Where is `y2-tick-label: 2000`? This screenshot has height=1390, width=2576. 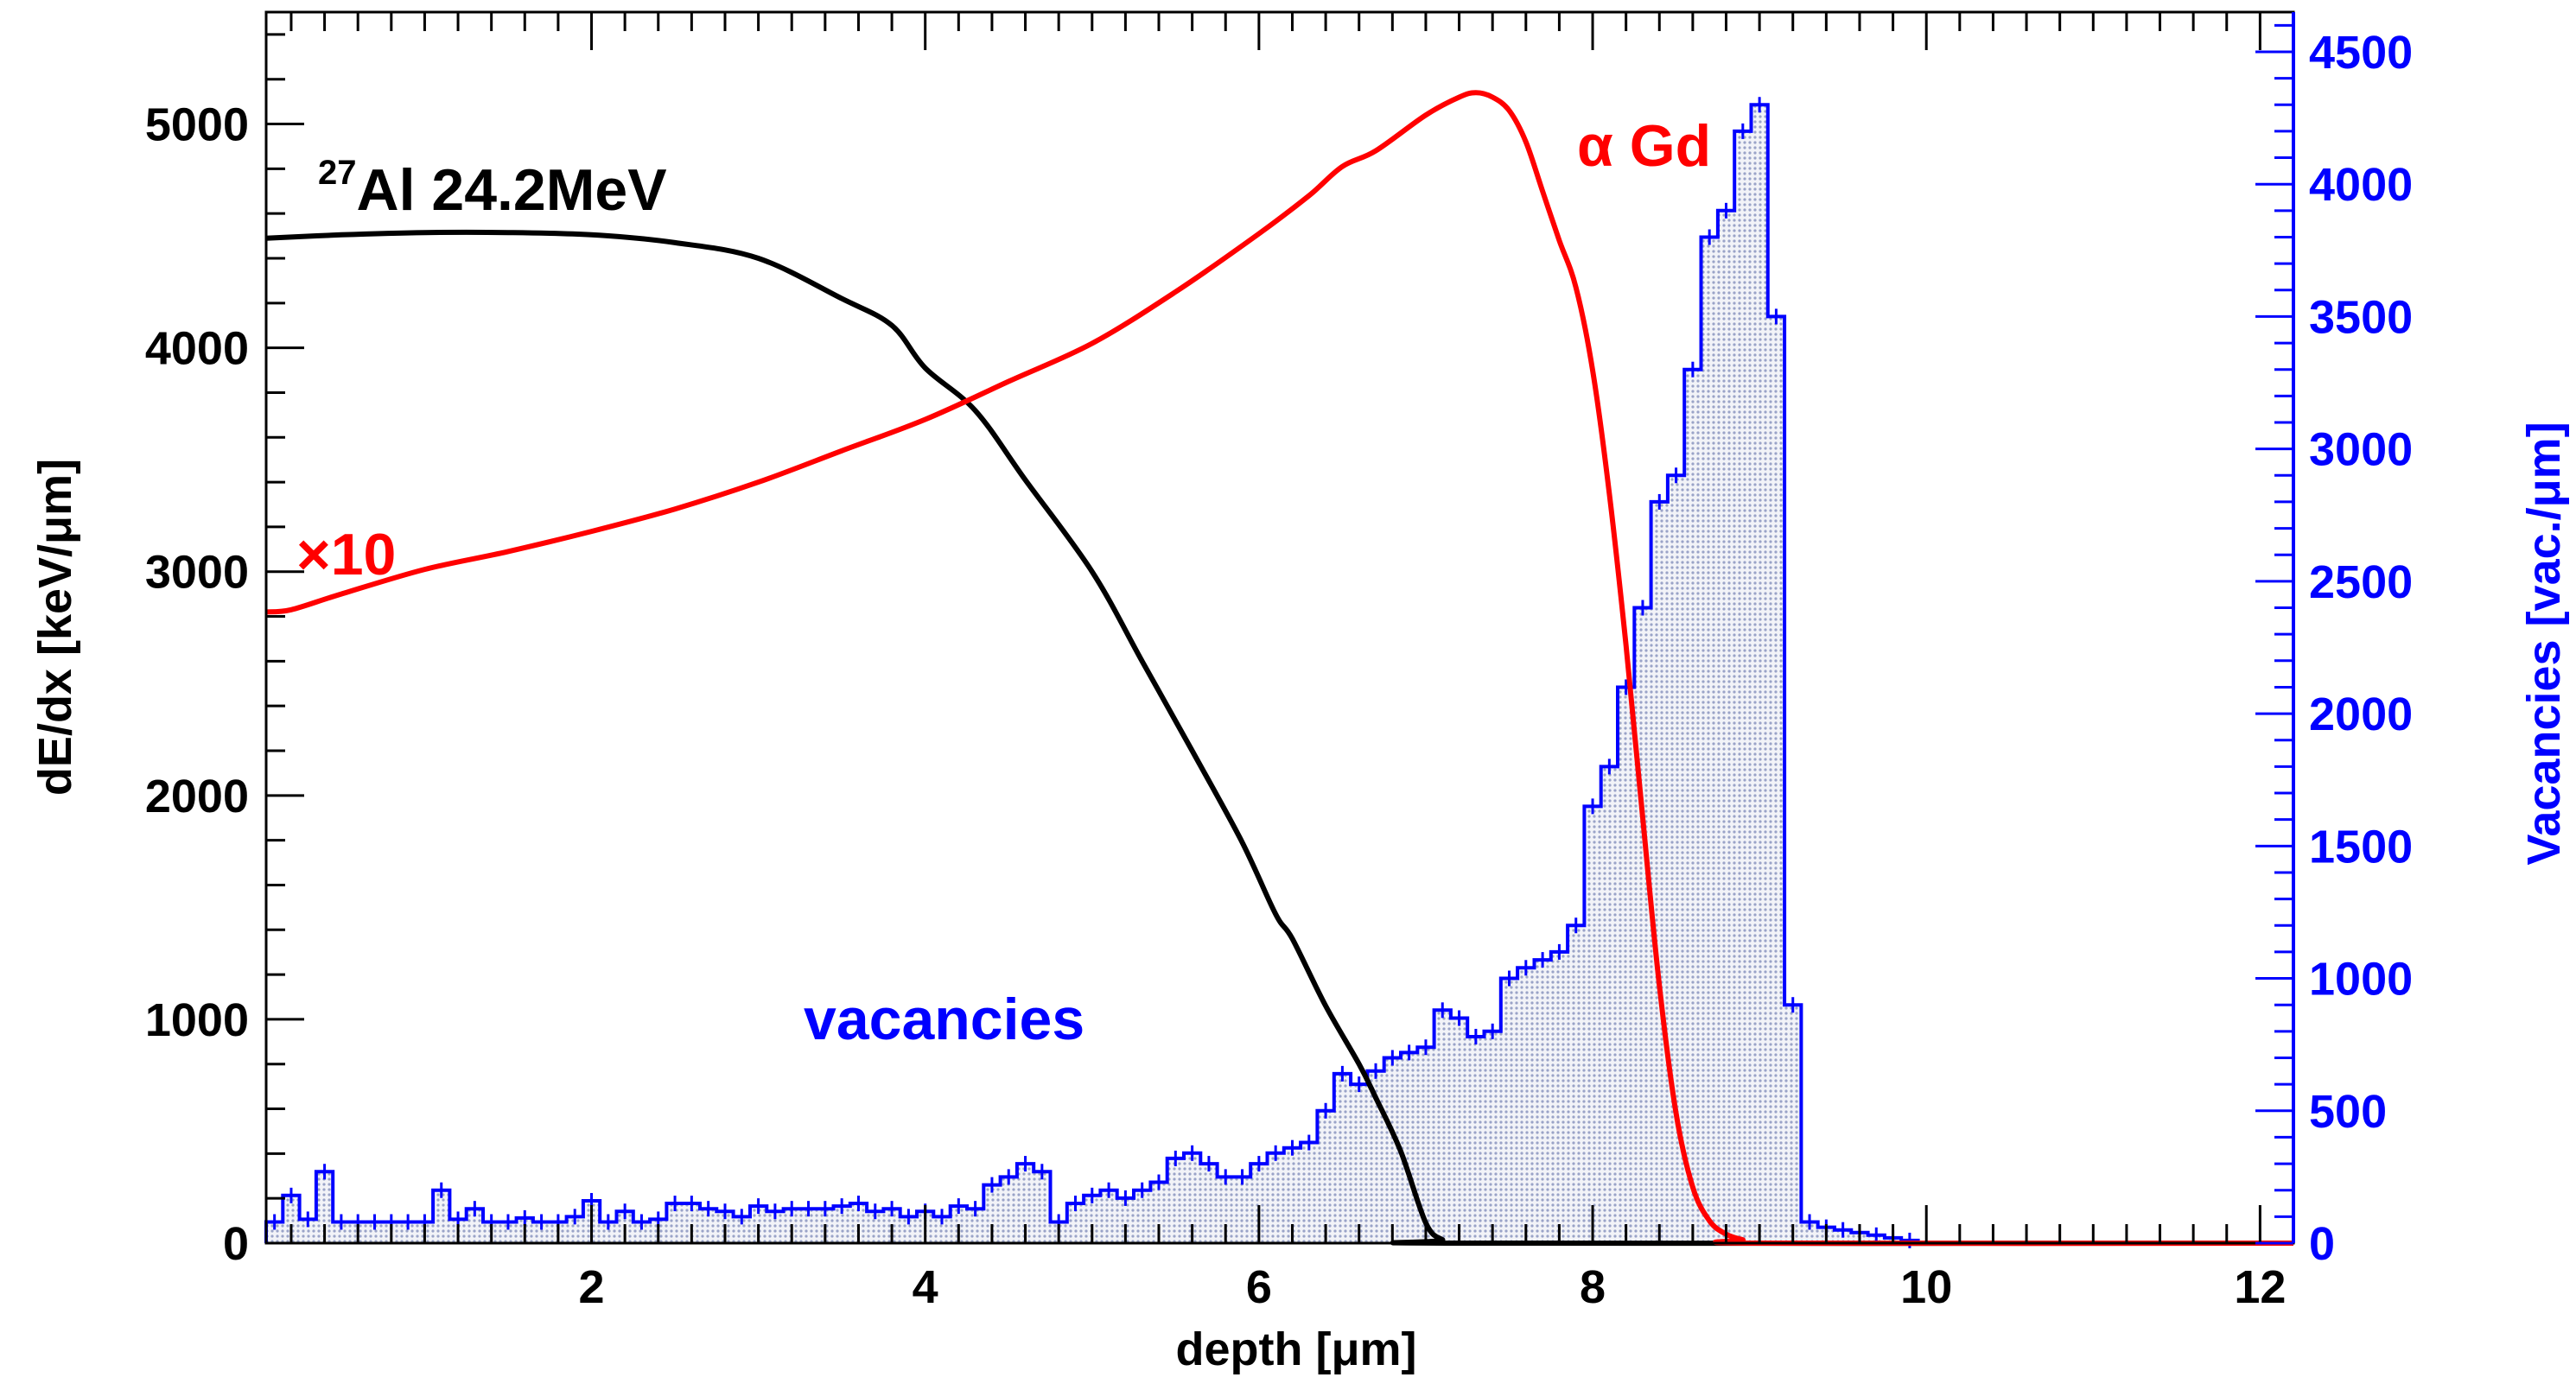
y2-tick-label: 2000 is located at coordinates (2361, 714).